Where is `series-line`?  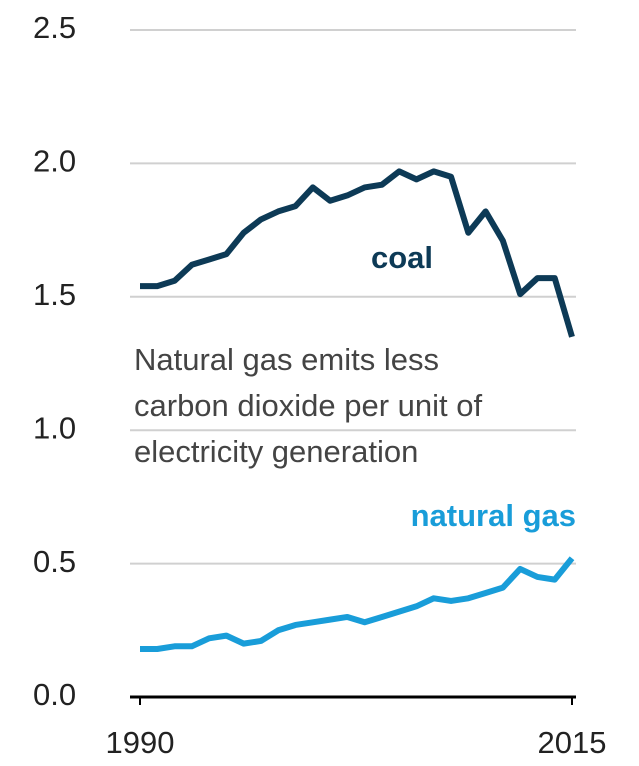 series-line is located at coordinates (357, 604).